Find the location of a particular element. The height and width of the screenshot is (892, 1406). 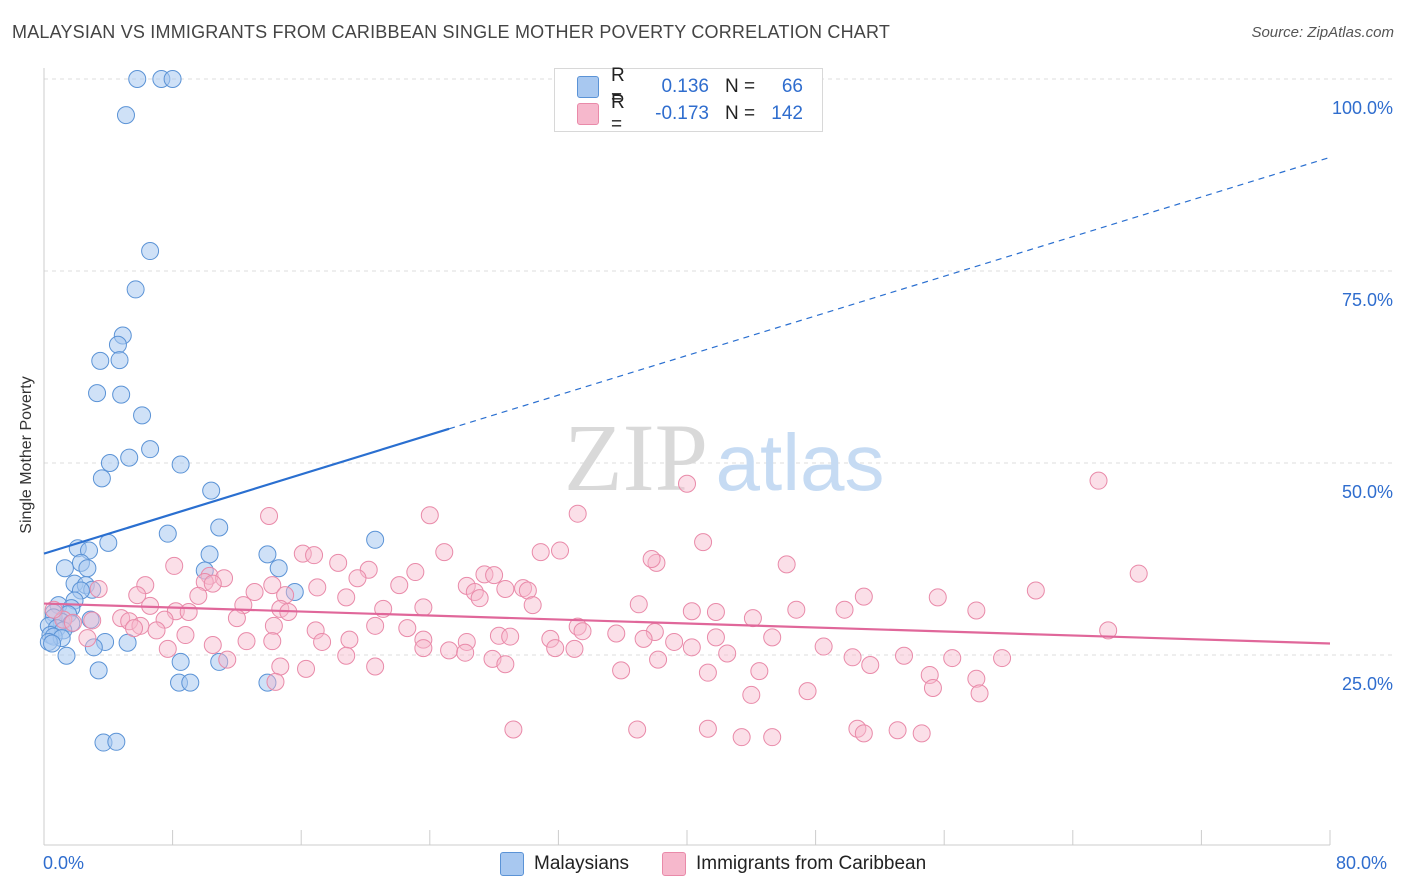

watermark: ZIP atlas is located at coordinates (724, 457).